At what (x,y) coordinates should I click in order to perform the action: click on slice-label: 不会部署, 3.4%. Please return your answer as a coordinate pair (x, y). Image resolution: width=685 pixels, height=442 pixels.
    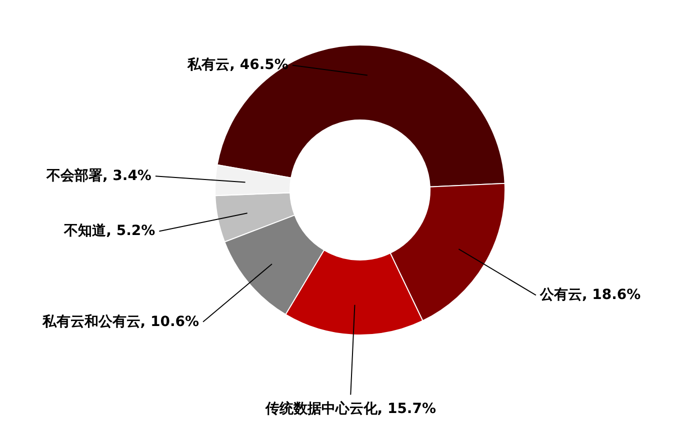
    Looking at the image, I should click on (98, 175).